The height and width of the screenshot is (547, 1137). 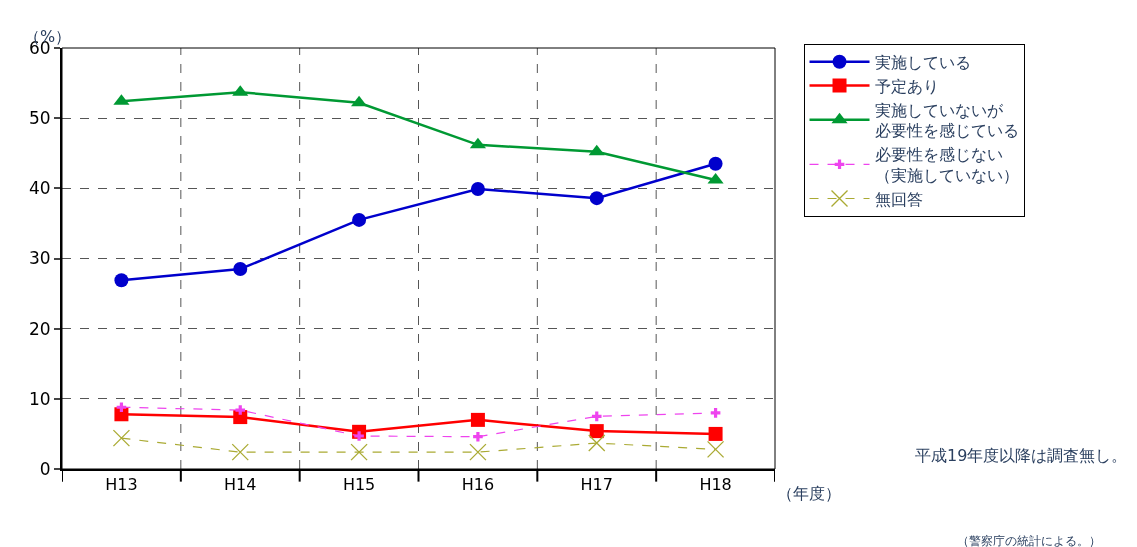 I want to click on y-tick-label: 50, so click(x=39, y=118).